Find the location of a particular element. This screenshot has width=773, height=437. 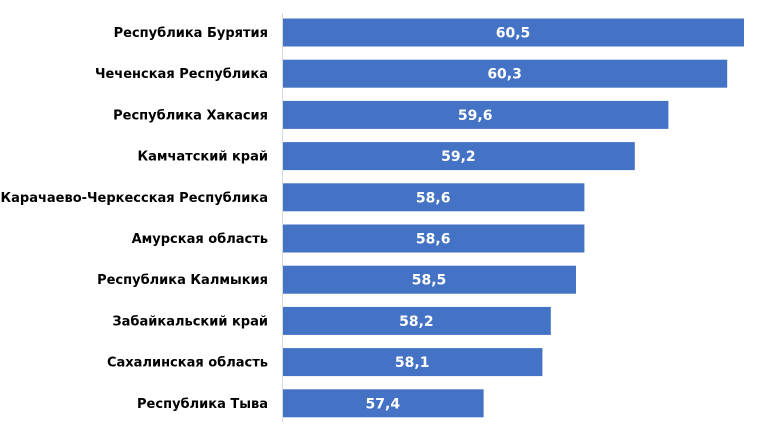

category-label: Республика Хакасия is located at coordinates (190, 115).